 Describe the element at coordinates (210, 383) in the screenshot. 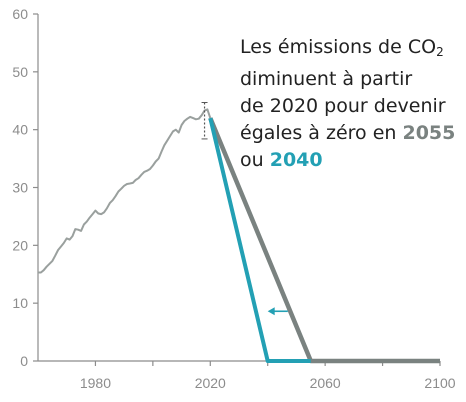

I see `x-tick-label: 2020` at that location.